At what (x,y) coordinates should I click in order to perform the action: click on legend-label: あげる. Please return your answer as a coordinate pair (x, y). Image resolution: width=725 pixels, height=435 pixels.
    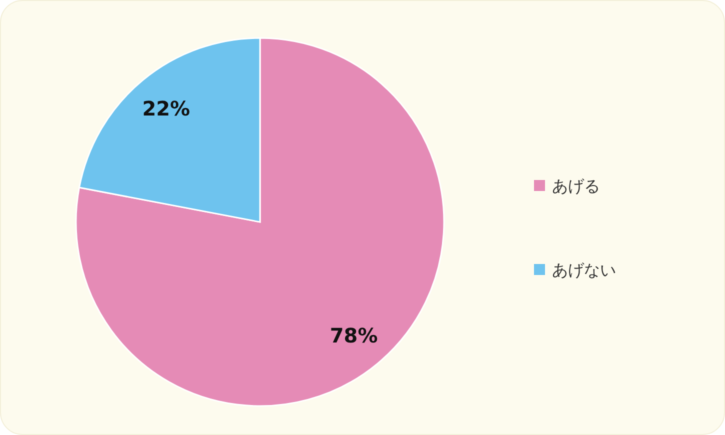
    Looking at the image, I should click on (576, 186).